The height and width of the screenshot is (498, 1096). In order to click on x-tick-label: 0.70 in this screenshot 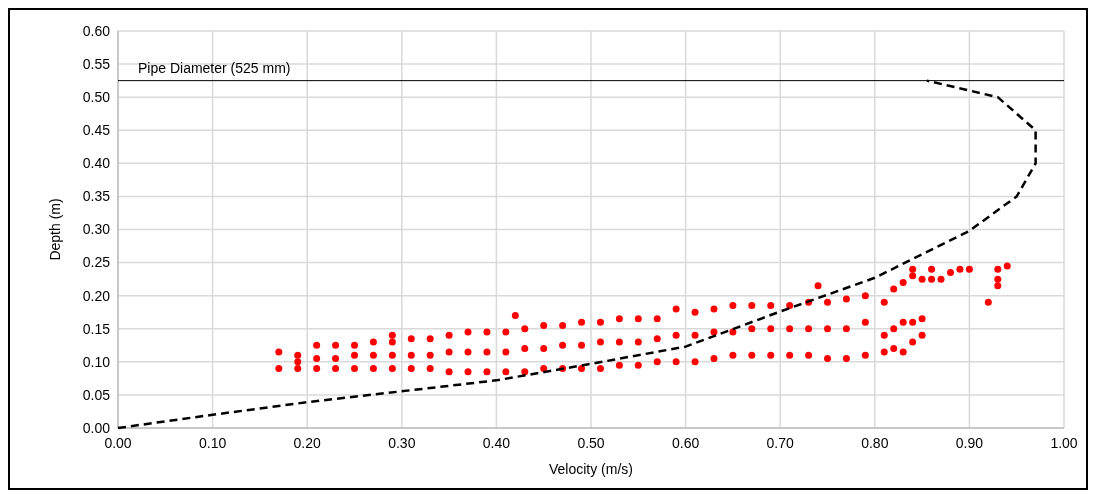, I will do `click(780, 443)`.